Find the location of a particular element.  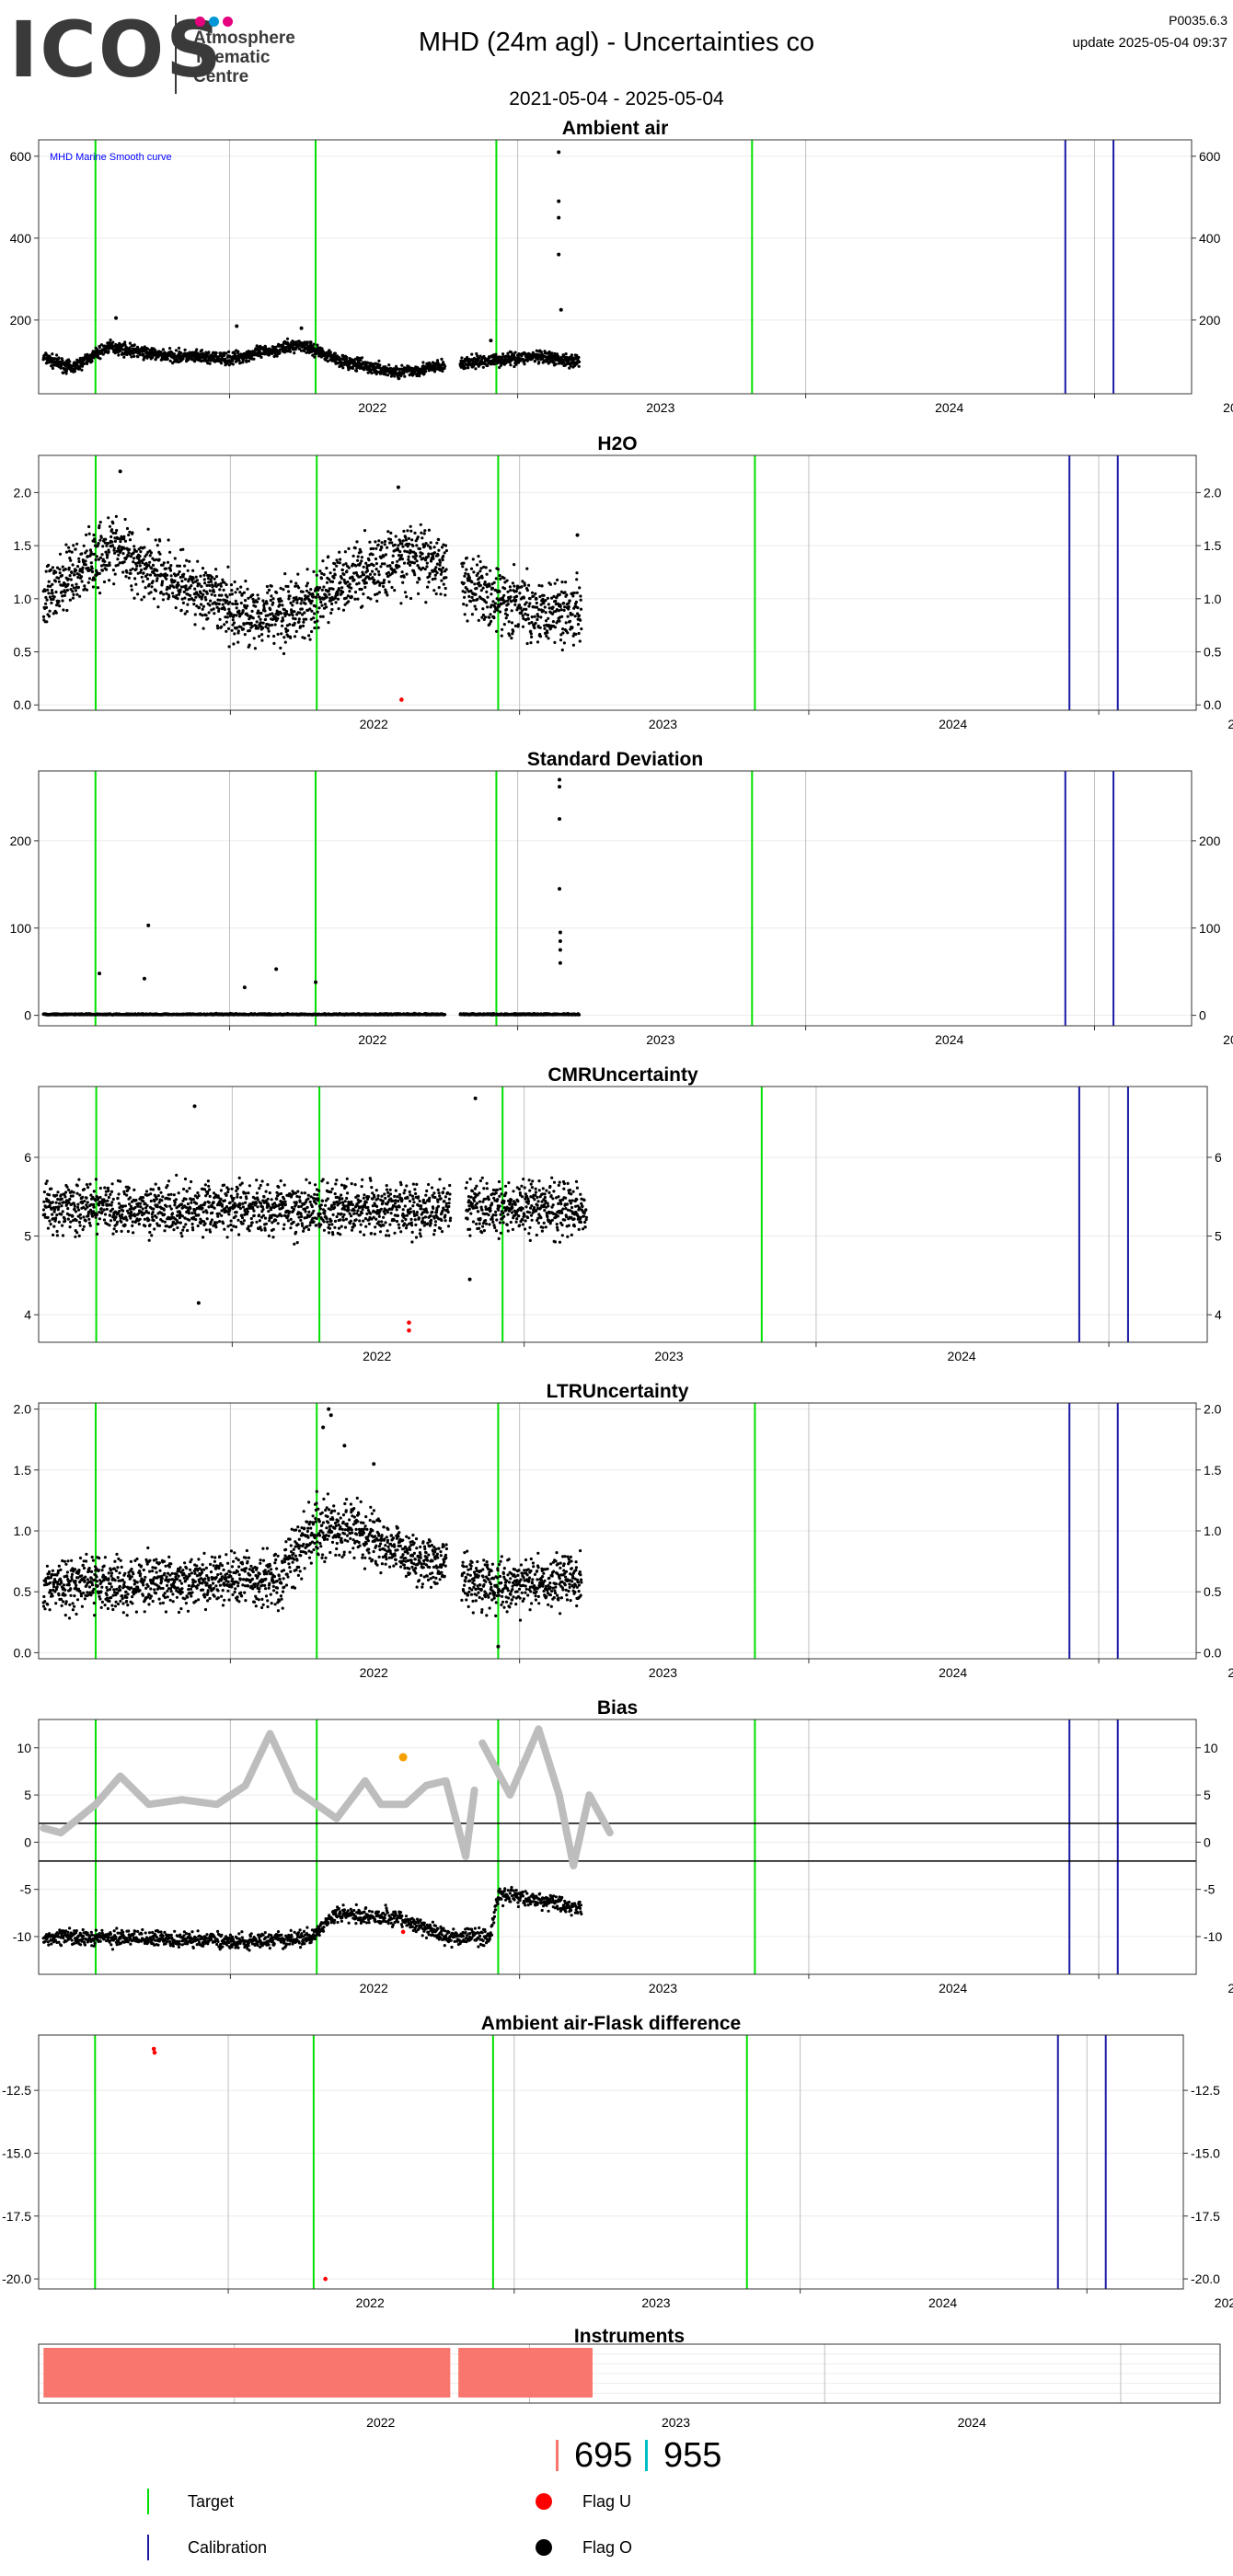

logo-dot is located at coordinates (228, 22).